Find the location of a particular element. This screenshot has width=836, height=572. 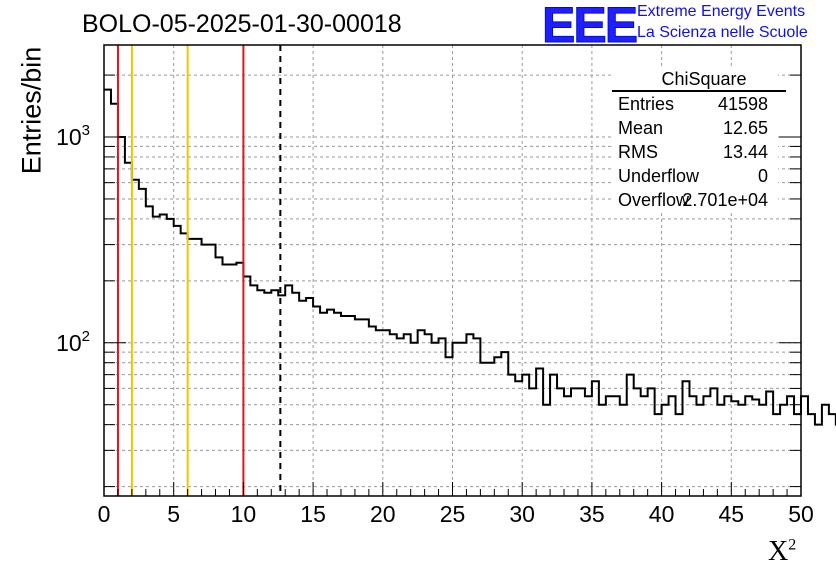

x-tick-label: 15 is located at coordinates (313, 514).